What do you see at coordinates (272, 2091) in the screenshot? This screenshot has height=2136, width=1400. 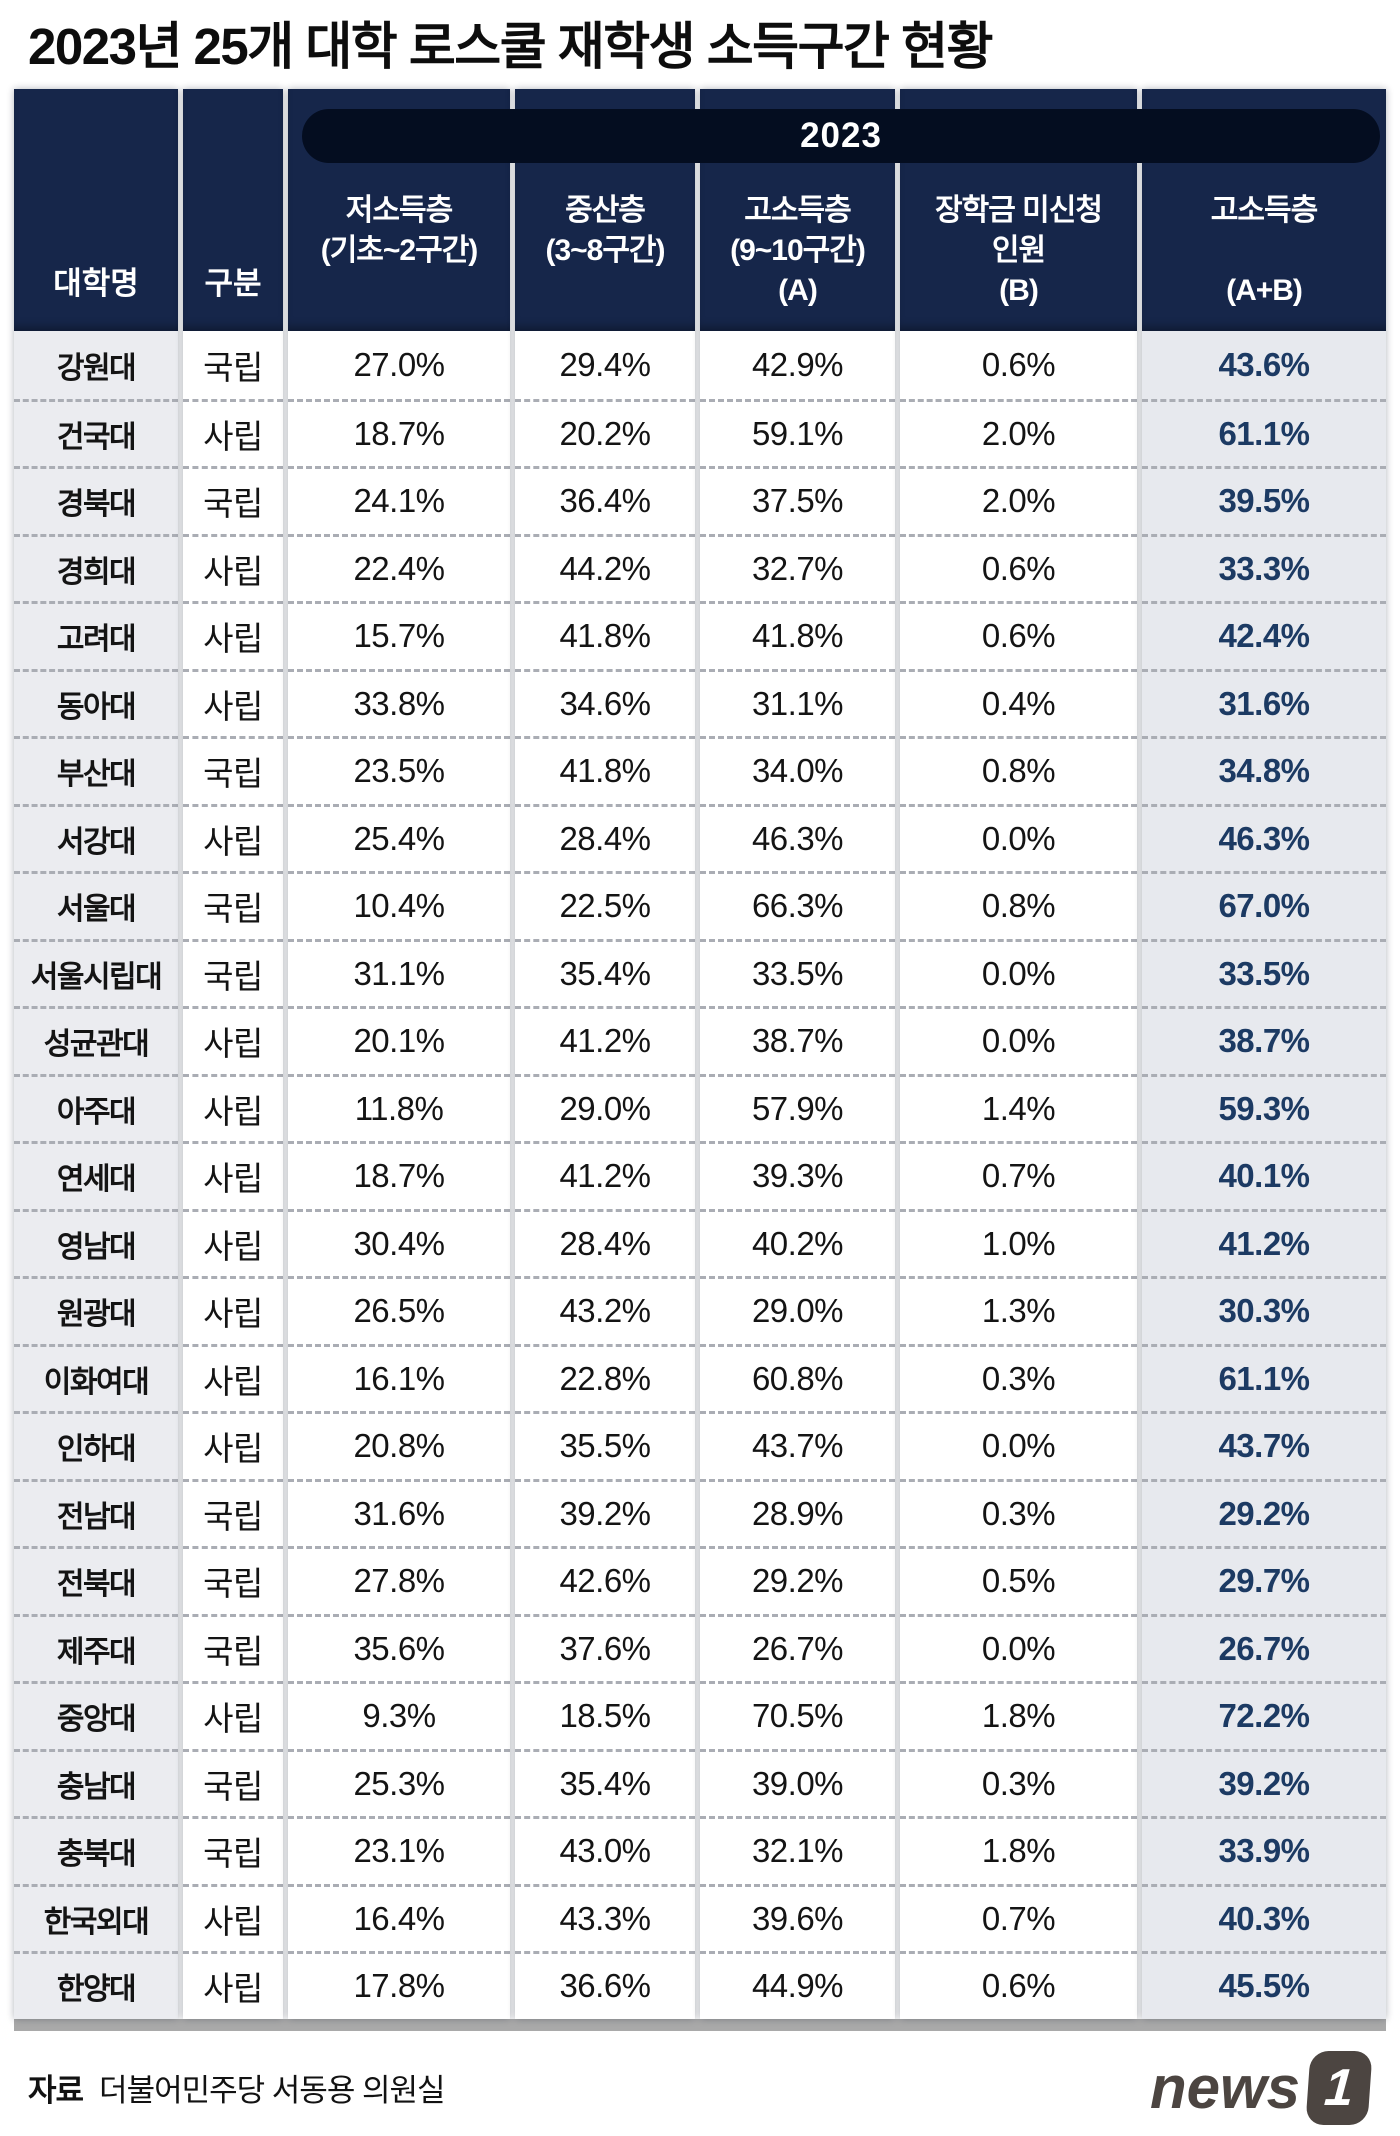 I see `source-text: 더불어민주당 서동용 의원실` at bounding box center [272, 2091].